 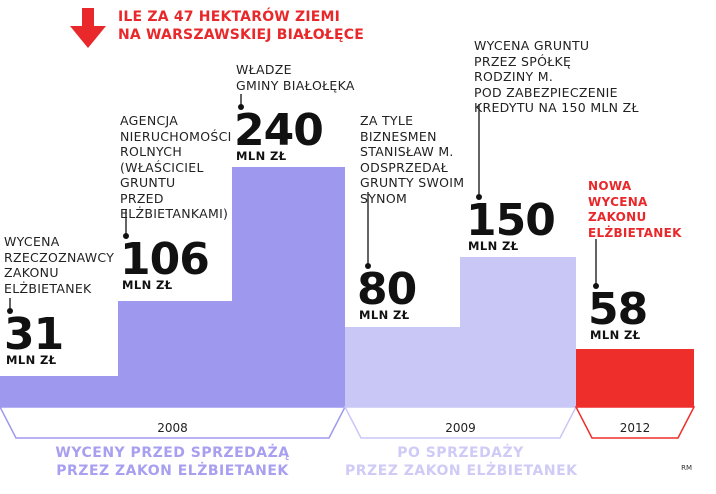 What do you see at coordinates (261, 156) in the screenshot?
I see `unit-label-2: MLN ZŁ` at bounding box center [261, 156].